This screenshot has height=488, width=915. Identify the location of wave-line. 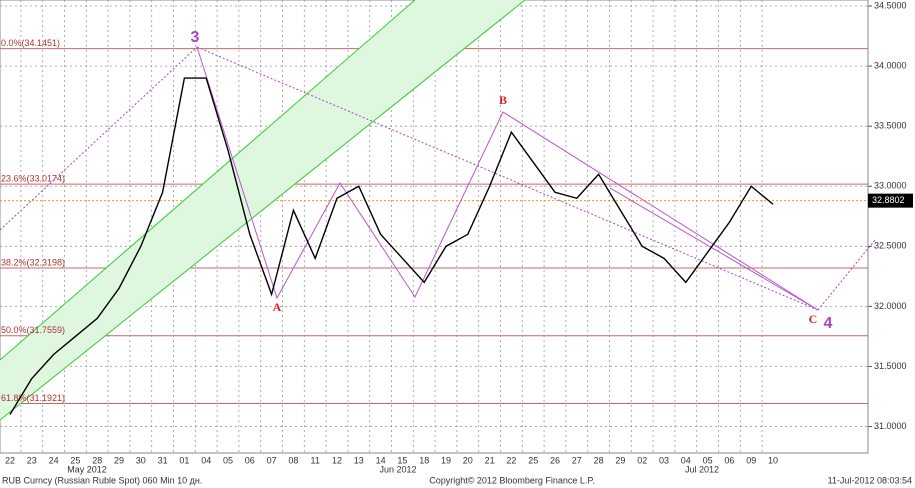
(714, 249).